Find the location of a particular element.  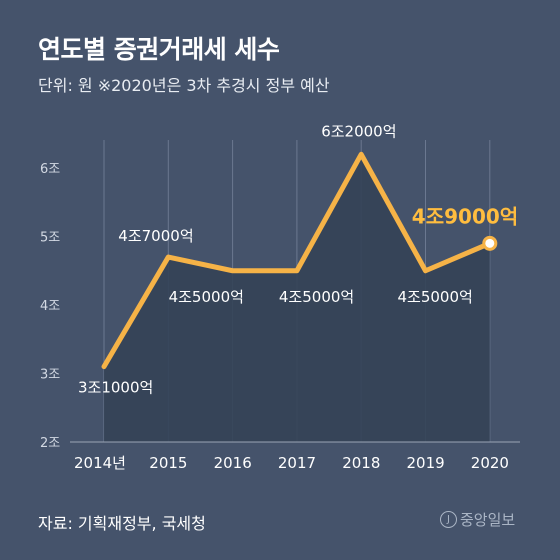

y-tick-label: 6조 is located at coordinates (50, 169).